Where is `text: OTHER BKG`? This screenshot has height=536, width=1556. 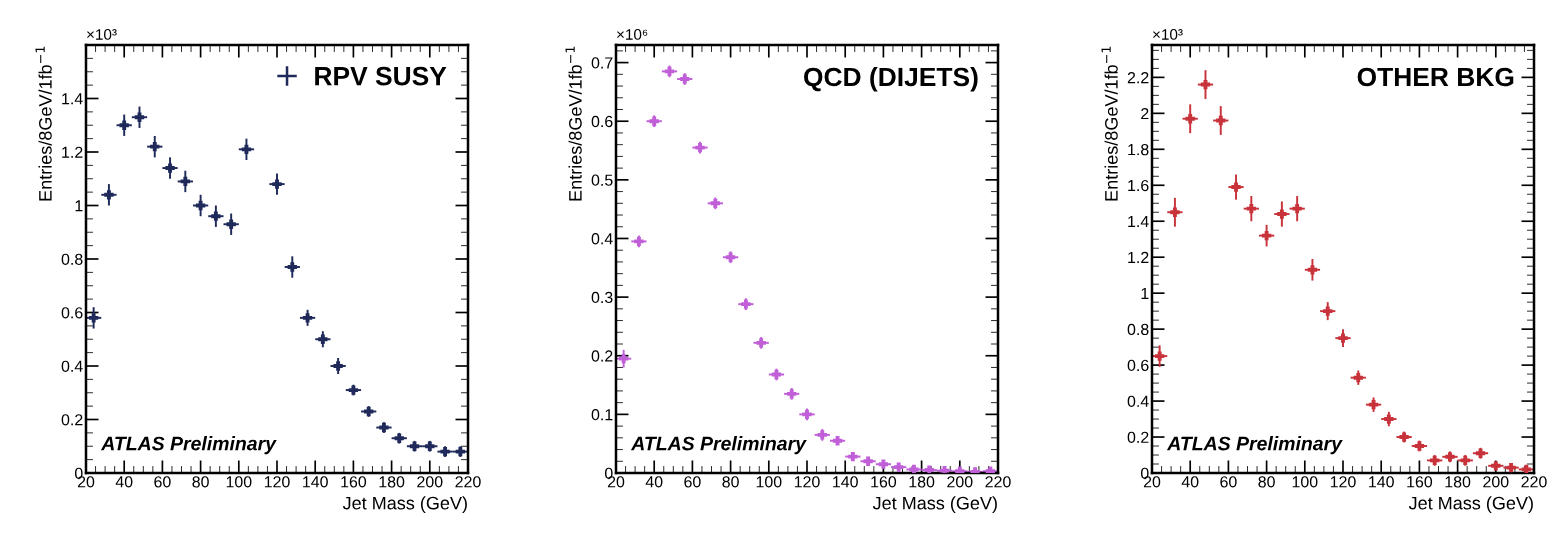 text: OTHER BKG is located at coordinates (1435, 77).